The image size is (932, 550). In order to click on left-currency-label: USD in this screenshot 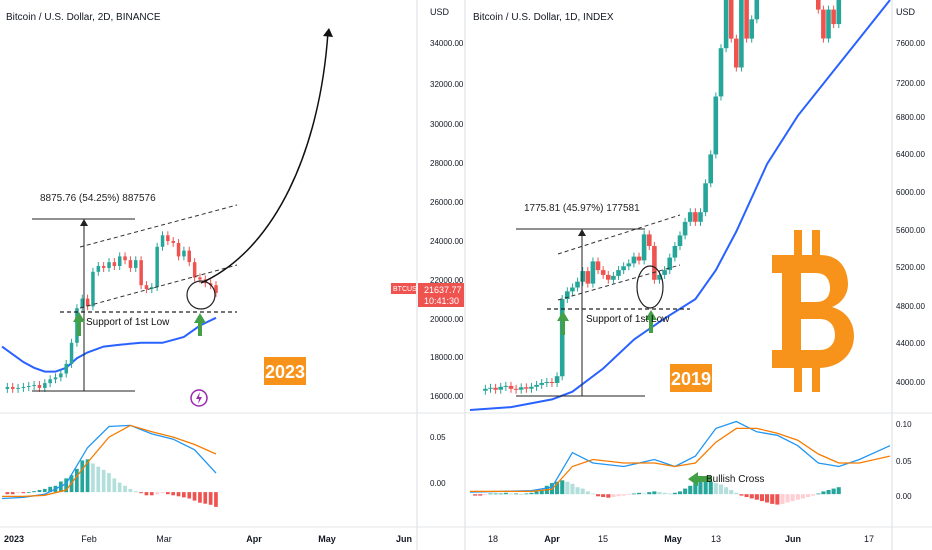, I will do `click(440, 12)`.